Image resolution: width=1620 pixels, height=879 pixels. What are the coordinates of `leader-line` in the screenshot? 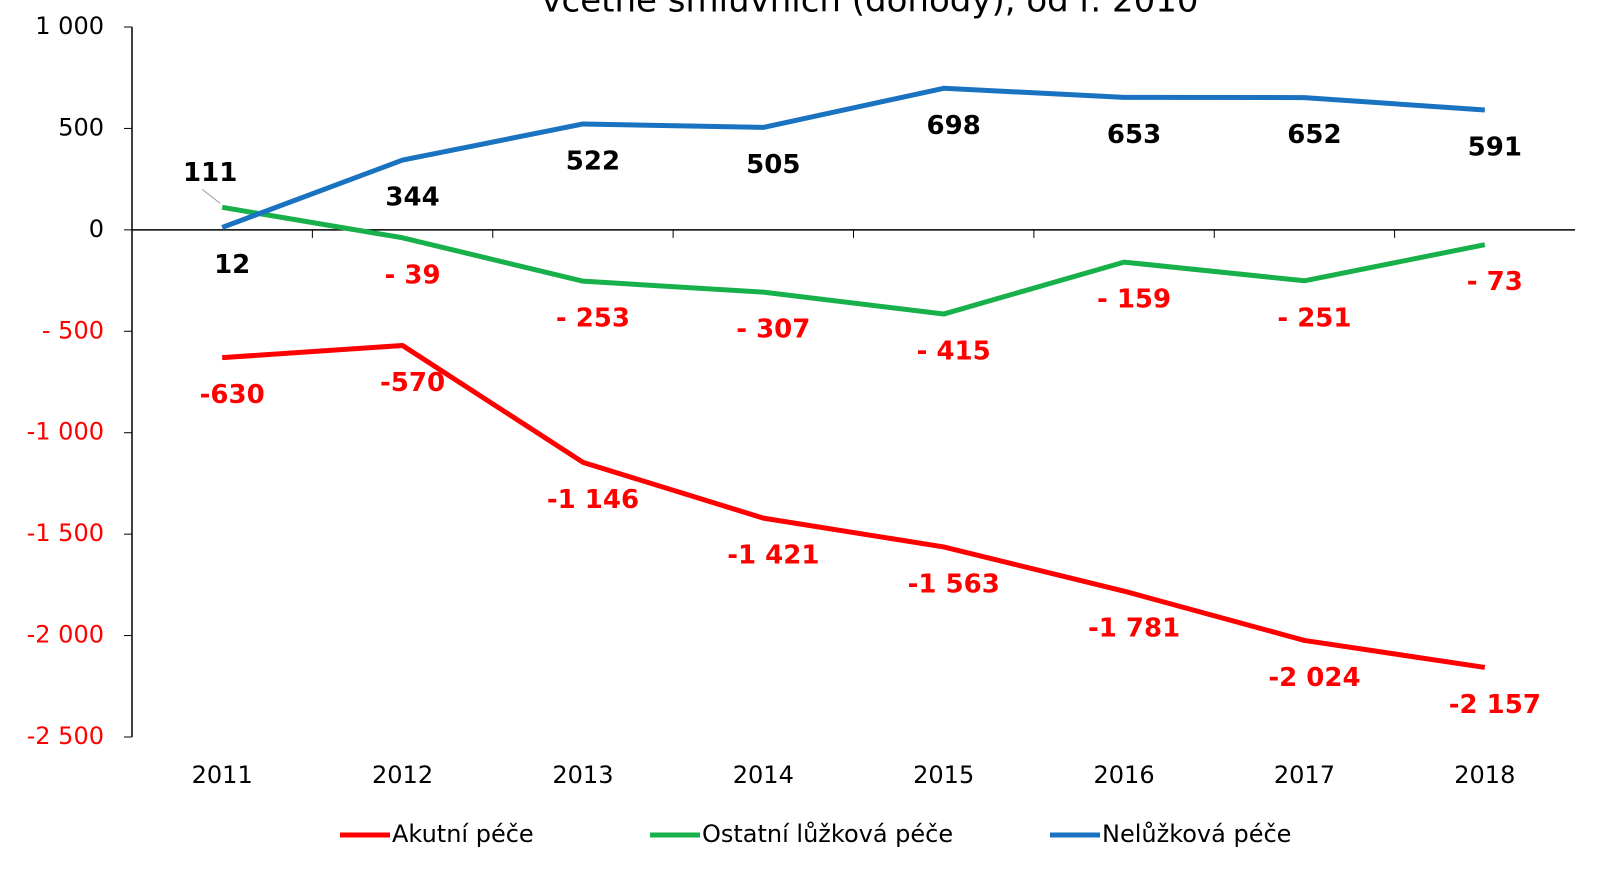 It's located at (211, 196).